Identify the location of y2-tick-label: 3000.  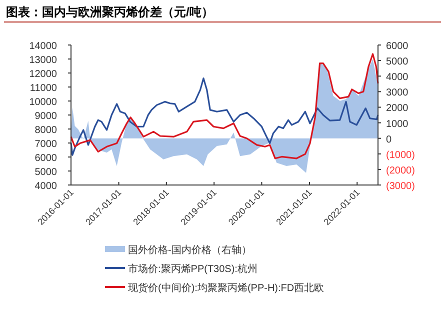
(397, 93).